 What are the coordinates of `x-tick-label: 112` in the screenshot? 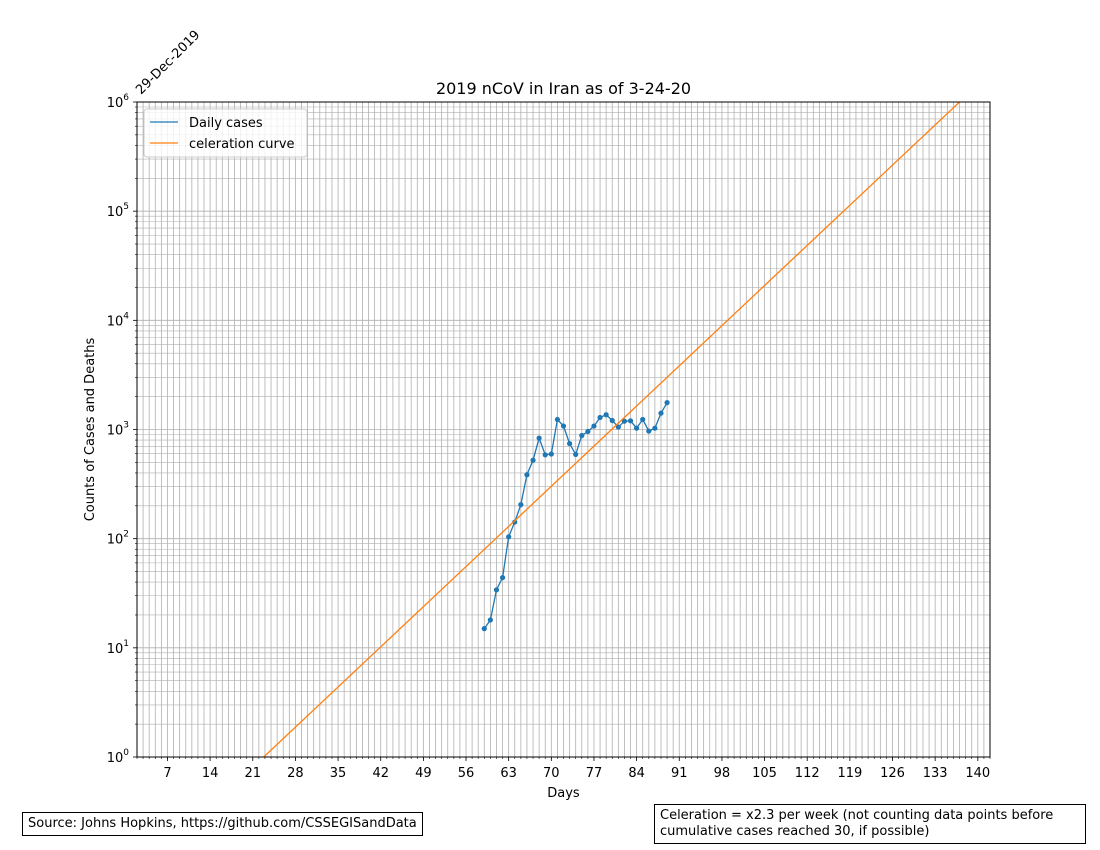 It's located at (807, 773).